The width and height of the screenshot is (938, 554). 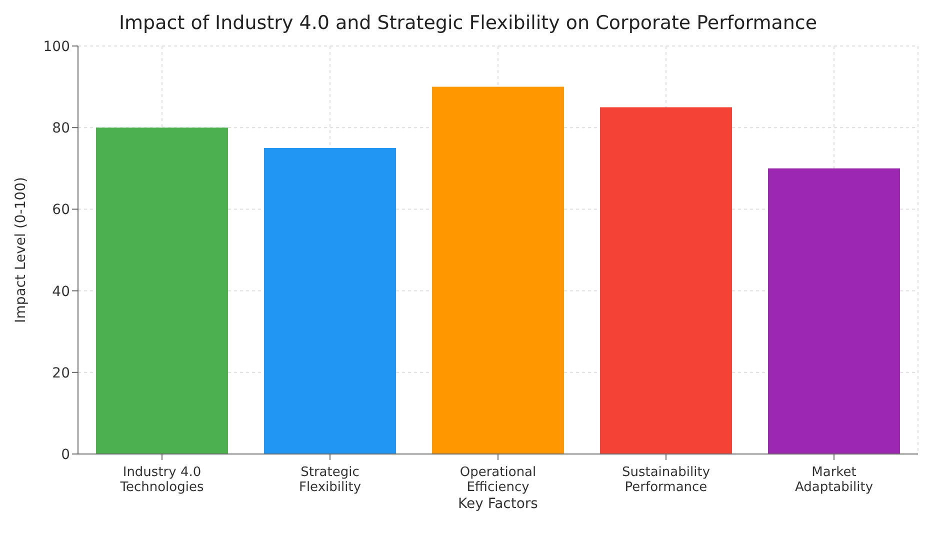 I want to click on y-tick-label: 60, so click(x=61, y=210).